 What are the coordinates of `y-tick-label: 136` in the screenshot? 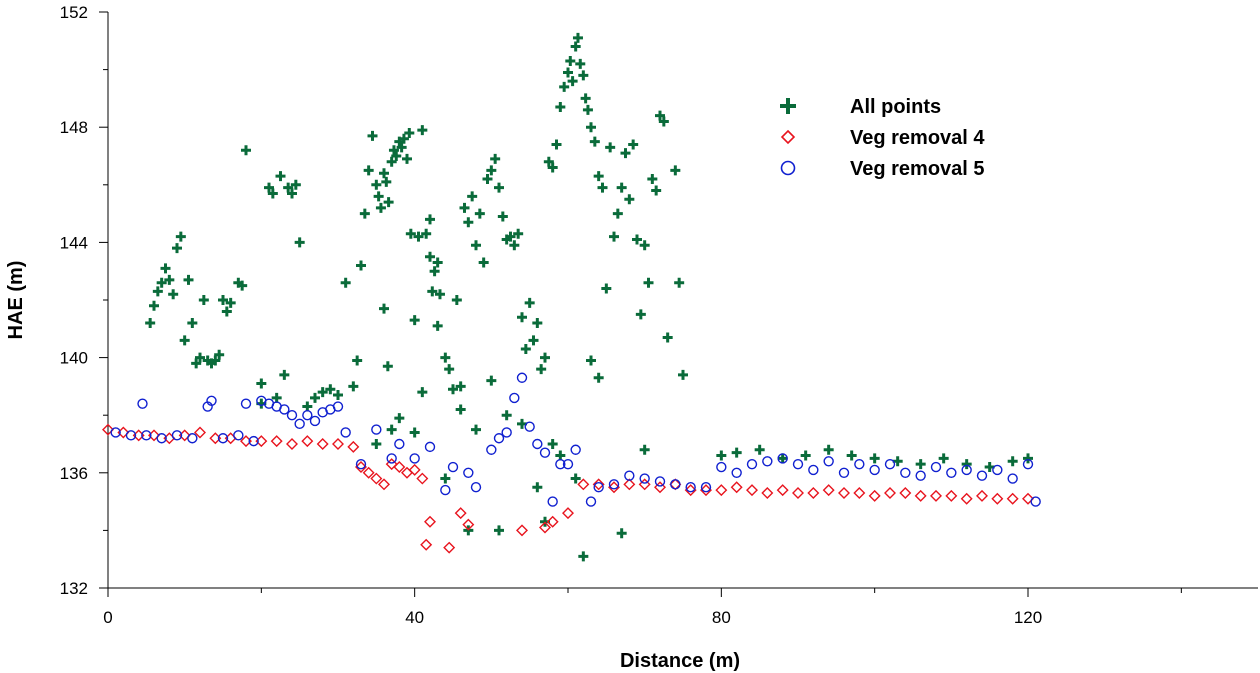 It's located at (74, 473).